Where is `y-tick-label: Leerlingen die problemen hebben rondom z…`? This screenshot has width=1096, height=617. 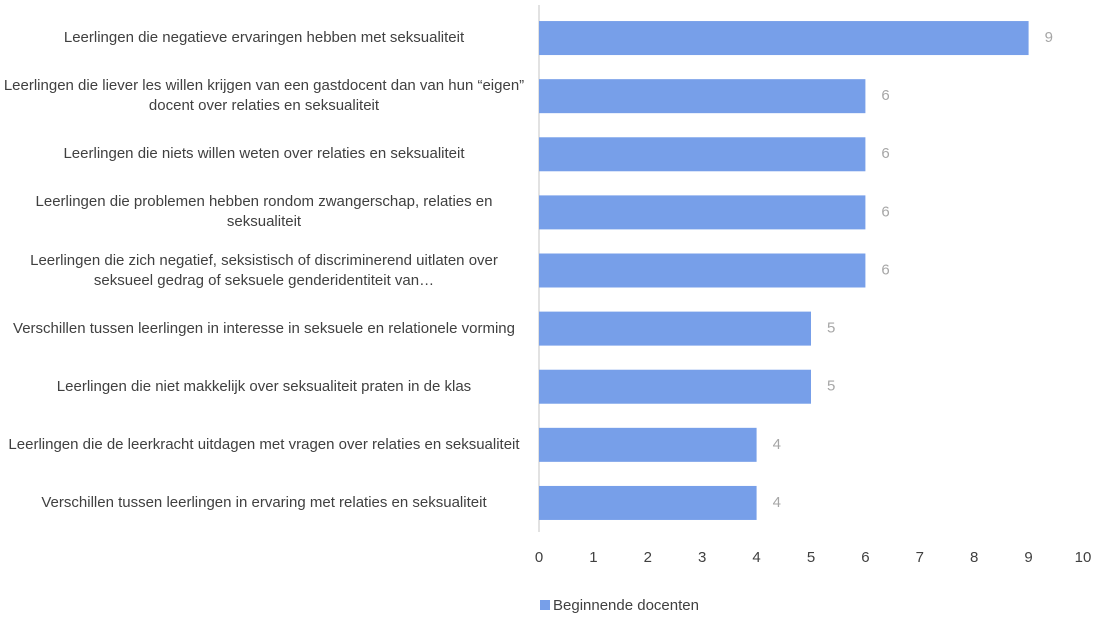 y-tick-label: Leerlingen die problemen hebben rondom z… is located at coordinates (264, 212).